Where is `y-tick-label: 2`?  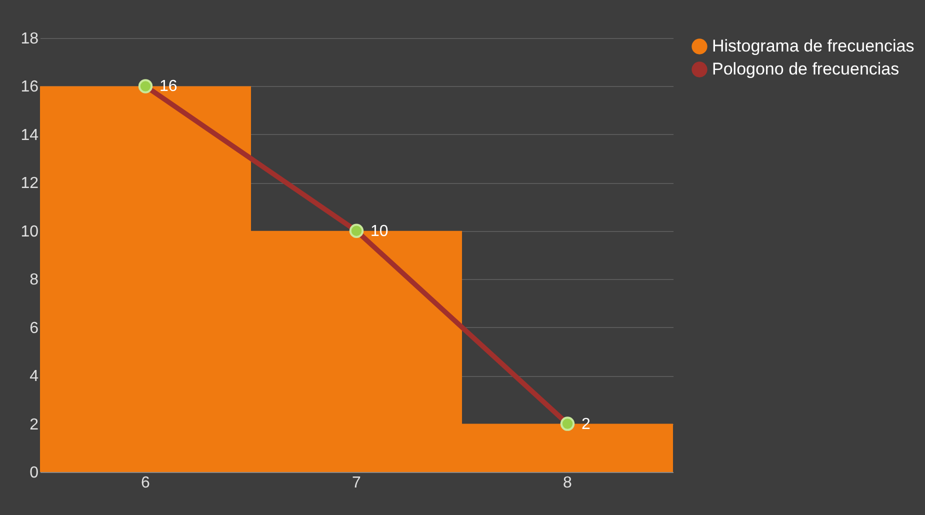
y-tick-label: 2 is located at coordinates (34, 425).